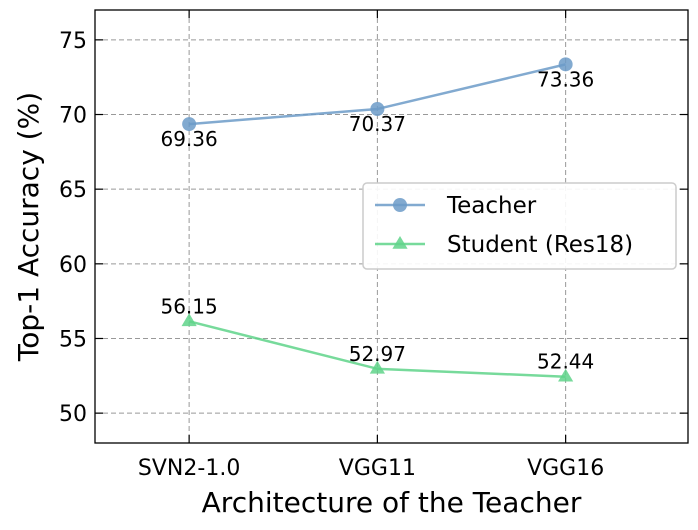  I want to click on x-tick-label: VGG11, so click(377, 468).